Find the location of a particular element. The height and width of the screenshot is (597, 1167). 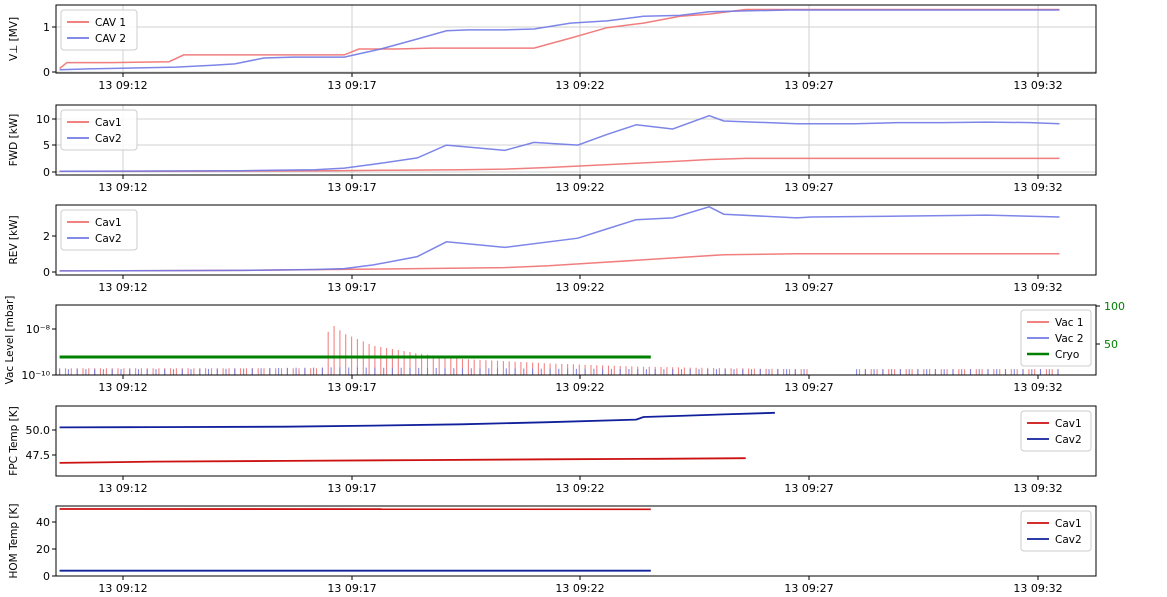

y-axis-label: Vac Level [mbar] is located at coordinates (10, 340).